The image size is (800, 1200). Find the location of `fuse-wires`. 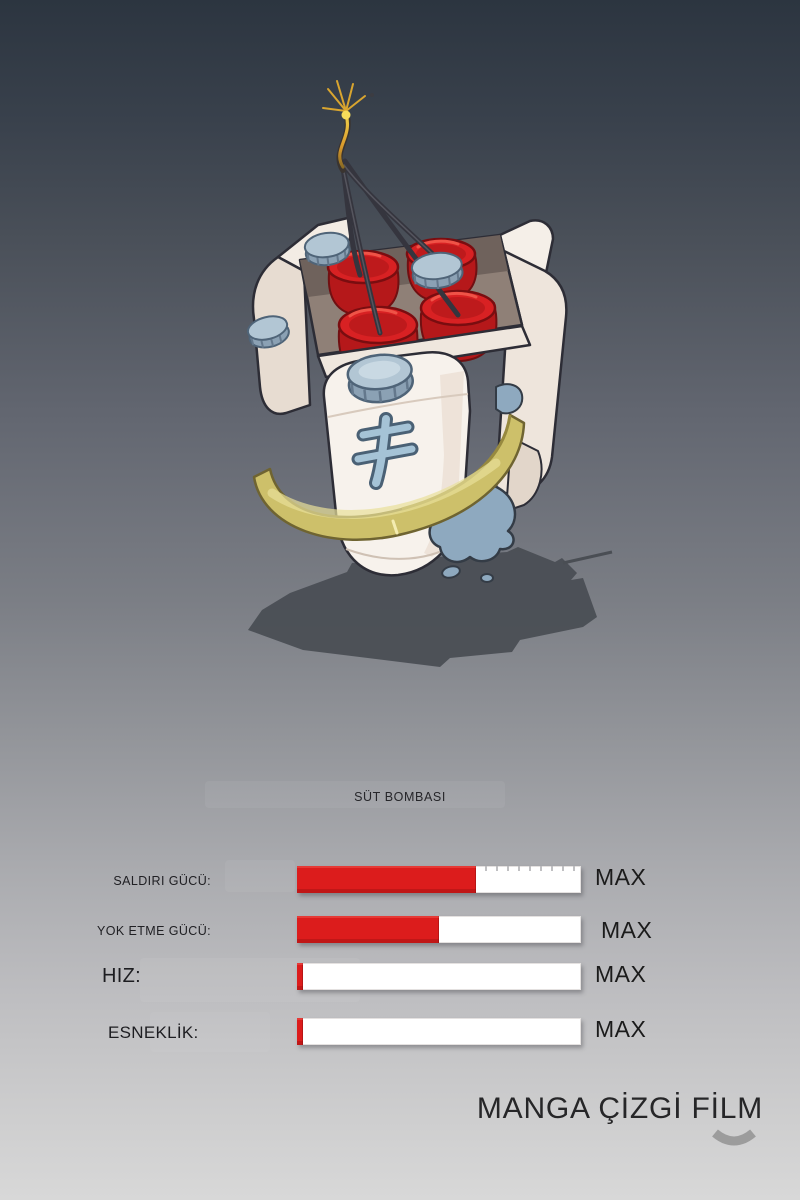

fuse-wires is located at coordinates (400, 247).